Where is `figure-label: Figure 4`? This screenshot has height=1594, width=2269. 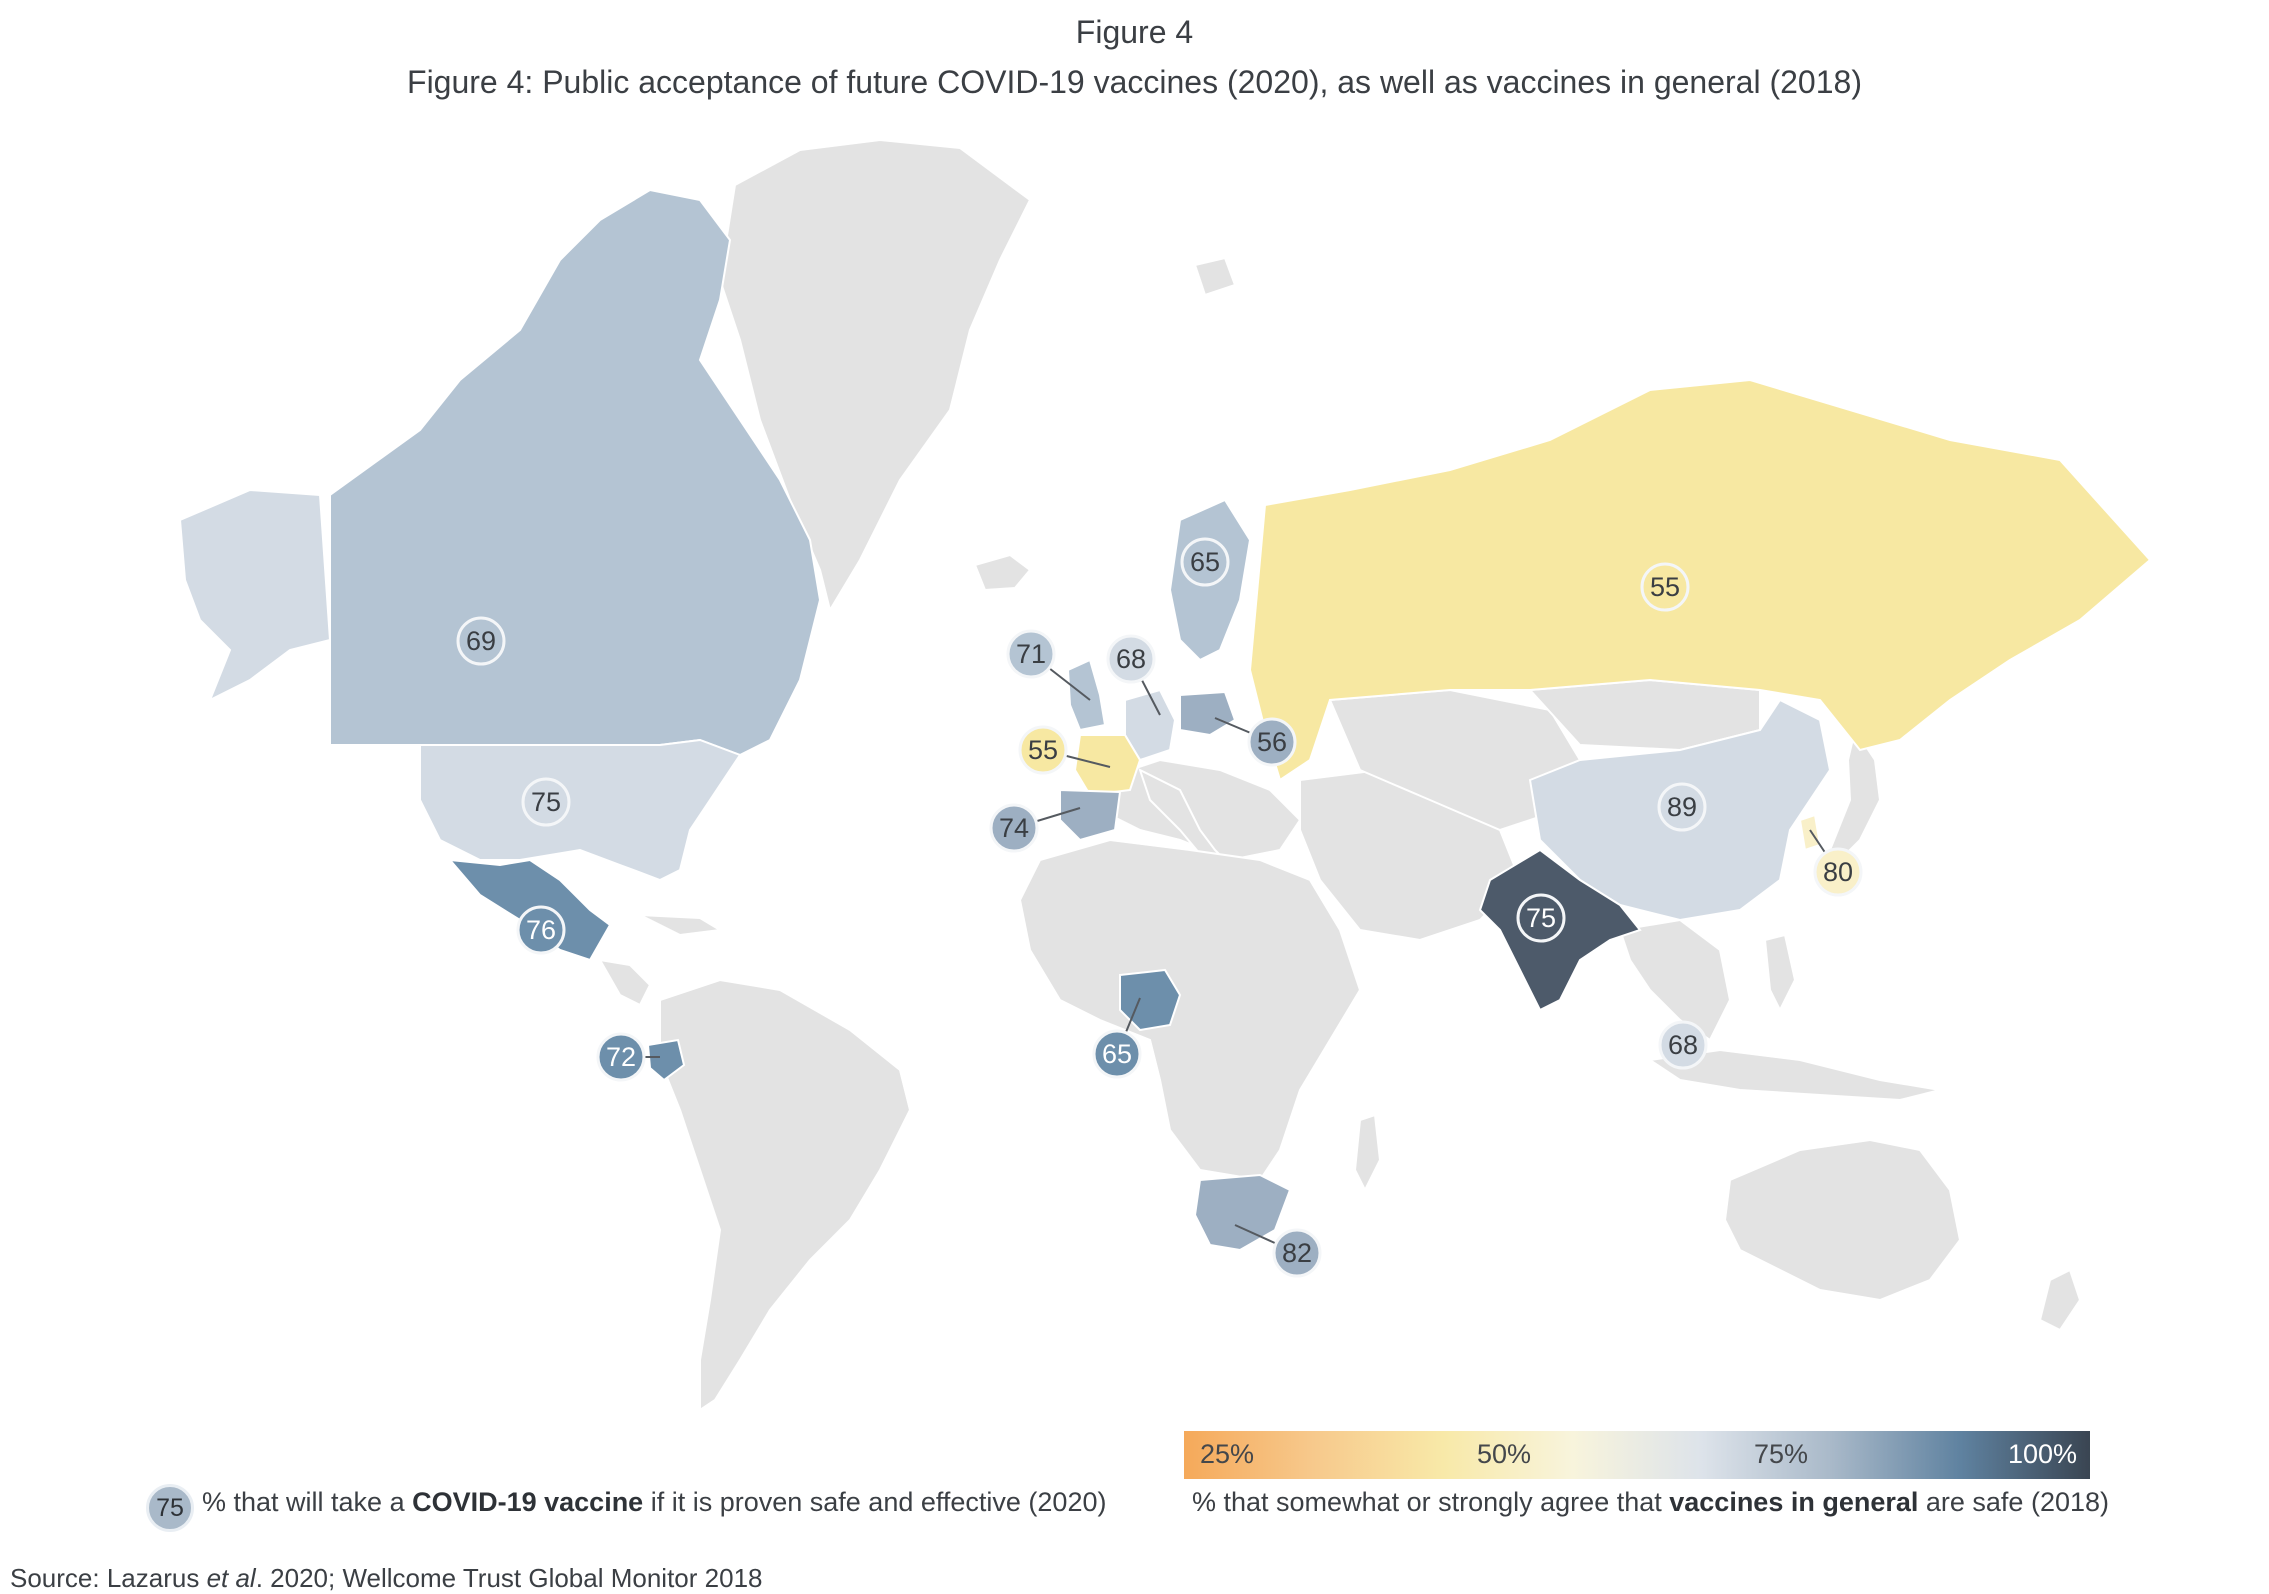 figure-label: Figure 4 is located at coordinates (1134, 32).